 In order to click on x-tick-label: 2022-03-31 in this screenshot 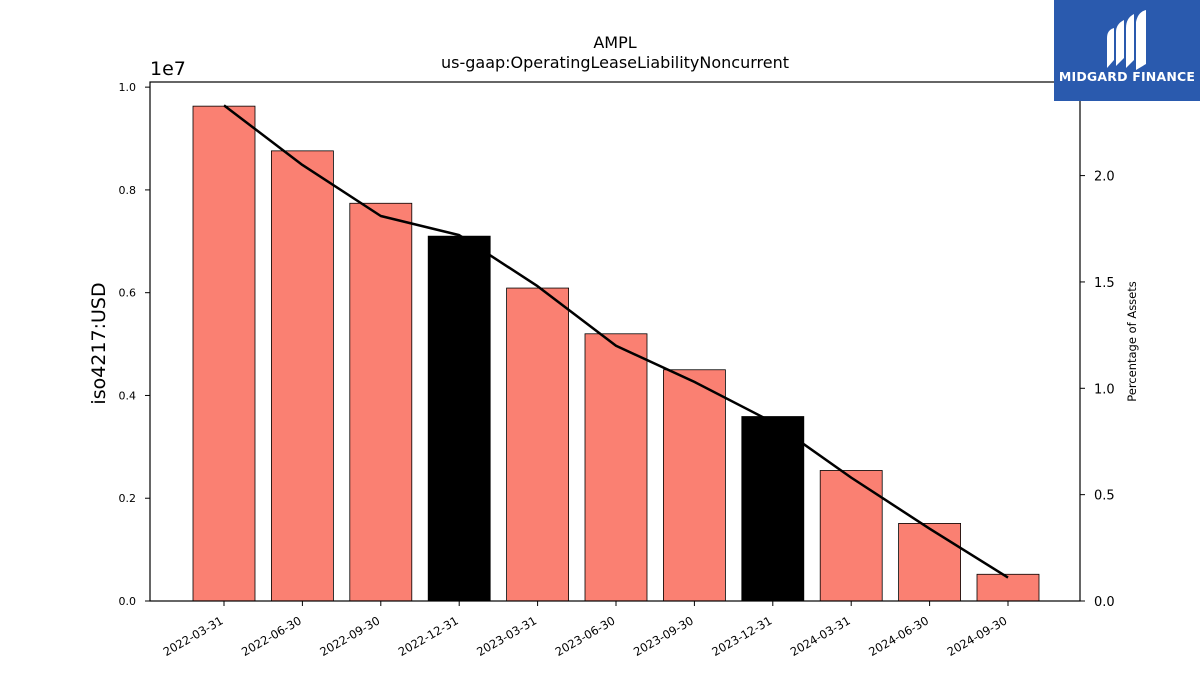, I will do `click(193, 636)`.